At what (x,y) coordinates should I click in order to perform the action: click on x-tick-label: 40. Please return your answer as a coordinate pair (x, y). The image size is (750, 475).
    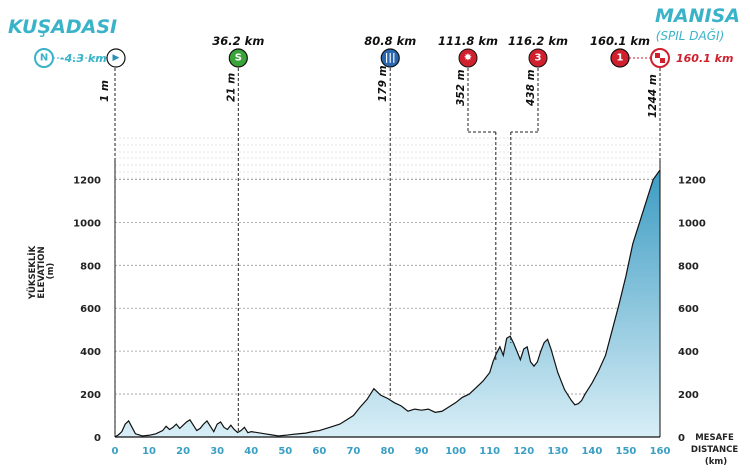
    Looking at the image, I should click on (251, 451).